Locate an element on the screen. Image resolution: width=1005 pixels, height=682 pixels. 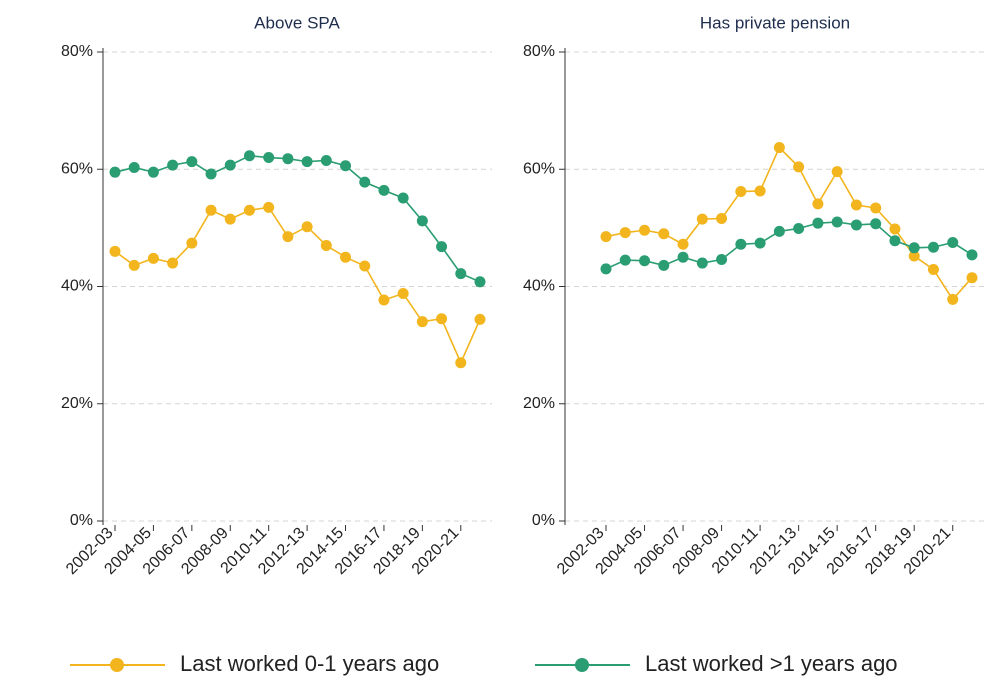
chart-title: Above SPA is located at coordinates (297, 22).